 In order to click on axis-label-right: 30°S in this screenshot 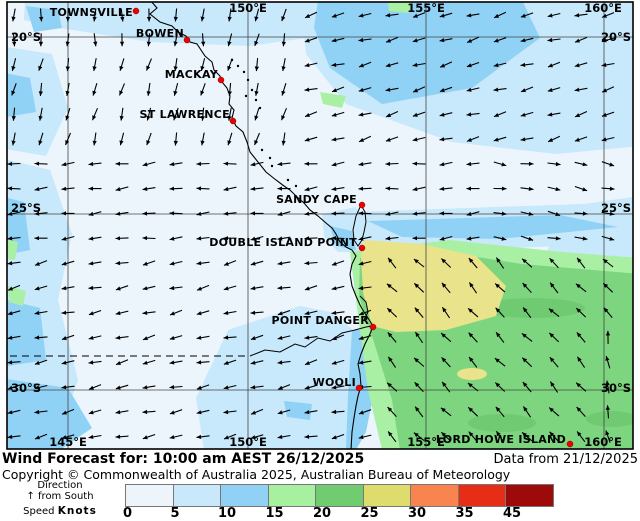, I will do `click(616, 388)`.